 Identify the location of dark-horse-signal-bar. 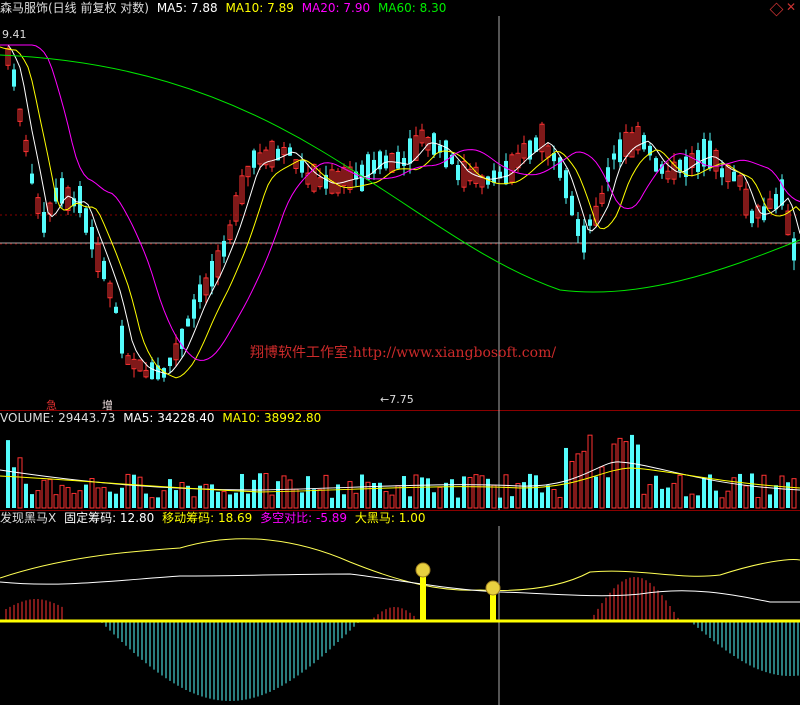
(423, 596).